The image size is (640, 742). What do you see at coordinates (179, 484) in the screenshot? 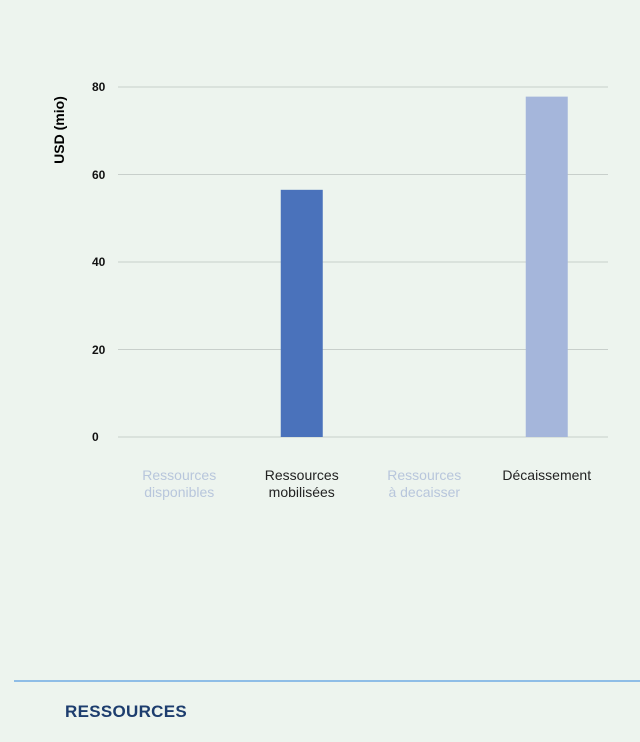
I see `x-tick-label: Ressources disponibles` at bounding box center [179, 484].